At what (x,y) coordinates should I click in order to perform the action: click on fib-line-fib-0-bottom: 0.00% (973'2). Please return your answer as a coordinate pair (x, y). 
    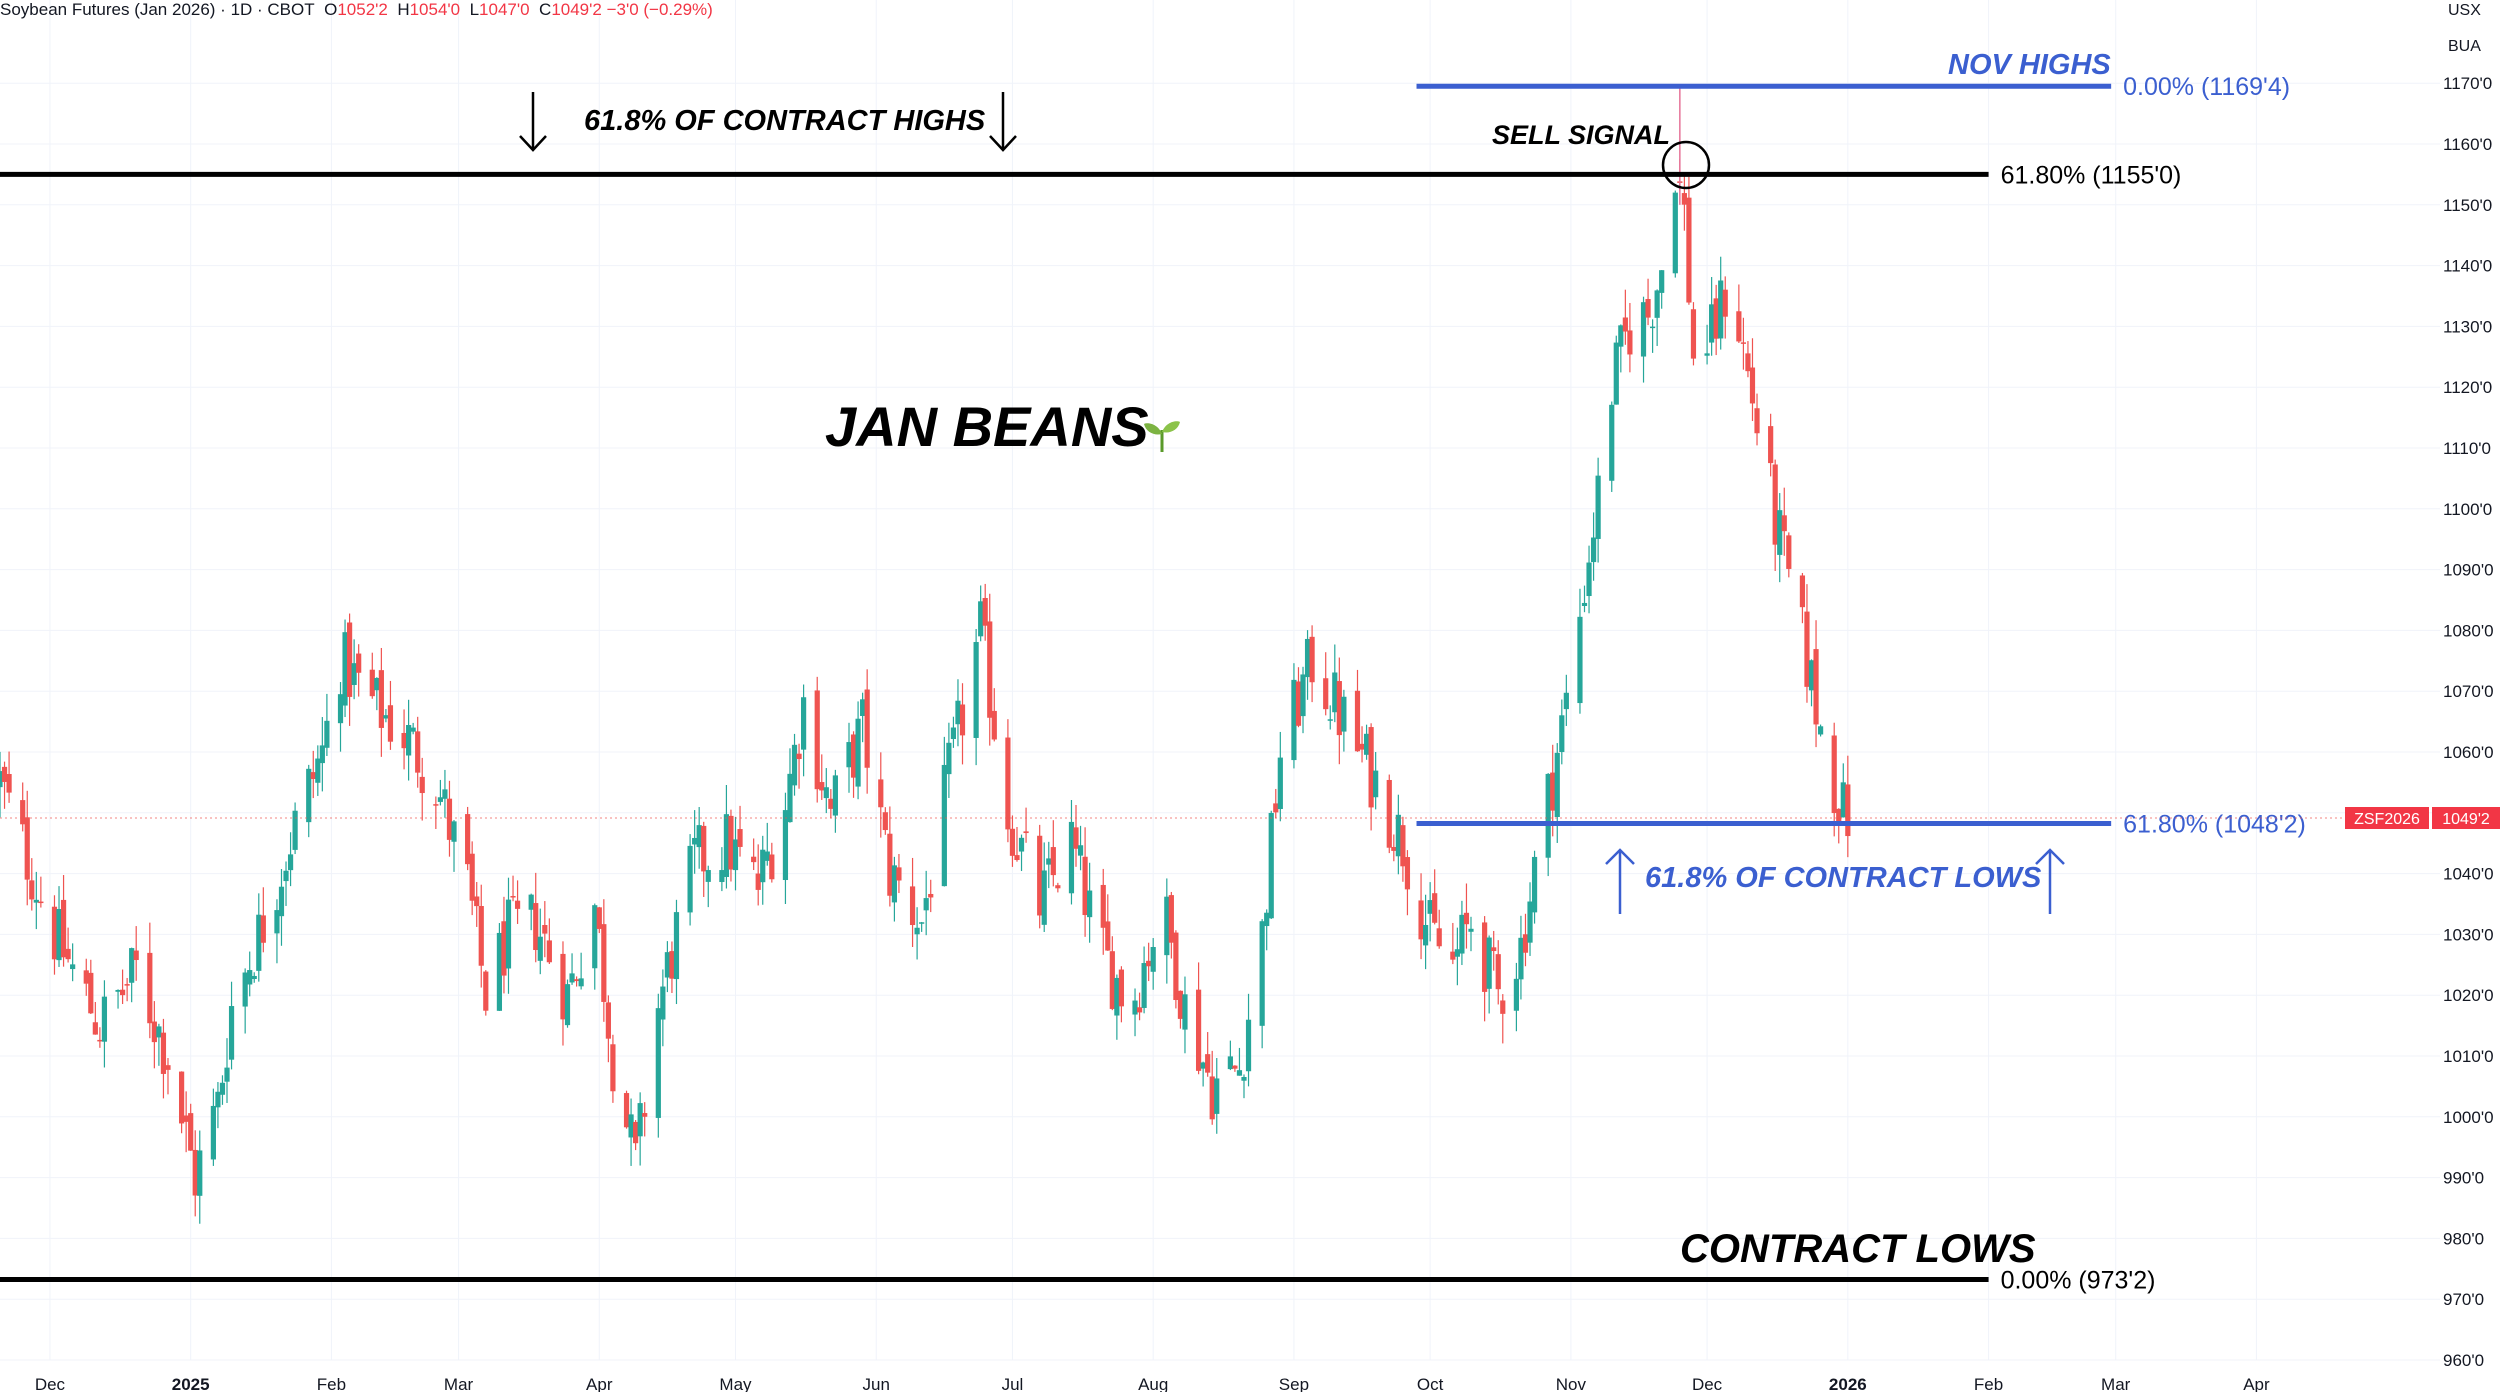
    Looking at the image, I should click on (1077, 1280).